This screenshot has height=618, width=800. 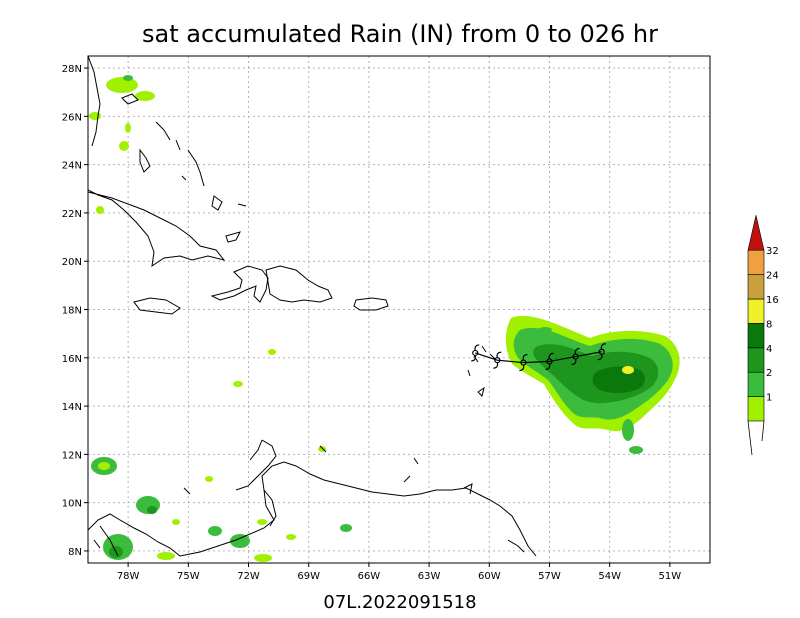 What do you see at coordinates (609, 576) in the screenshot?
I see `lon-tick-label: 54W` at bounding box center [609, 576].